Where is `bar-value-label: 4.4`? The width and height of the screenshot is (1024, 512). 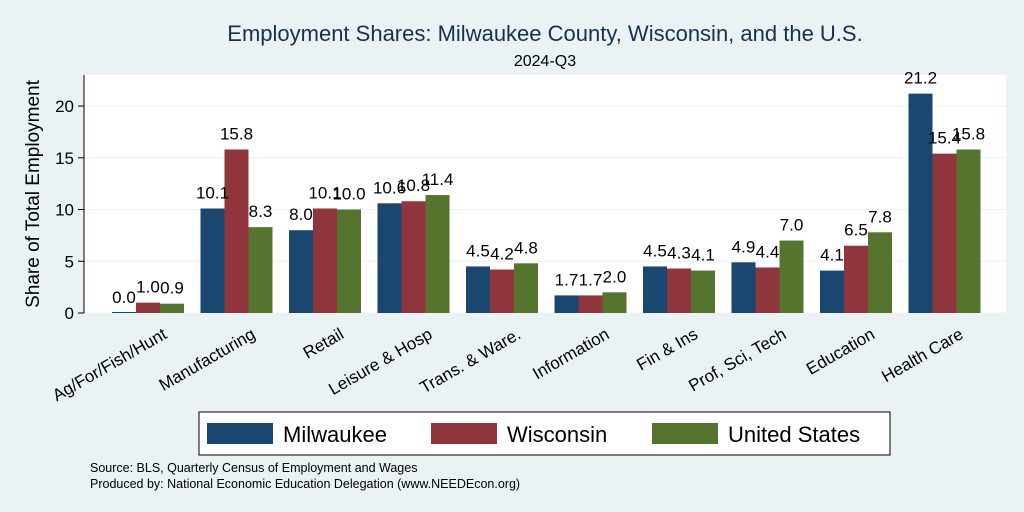
bar-value-label: 4.4 is located at coordinates (768, 251).